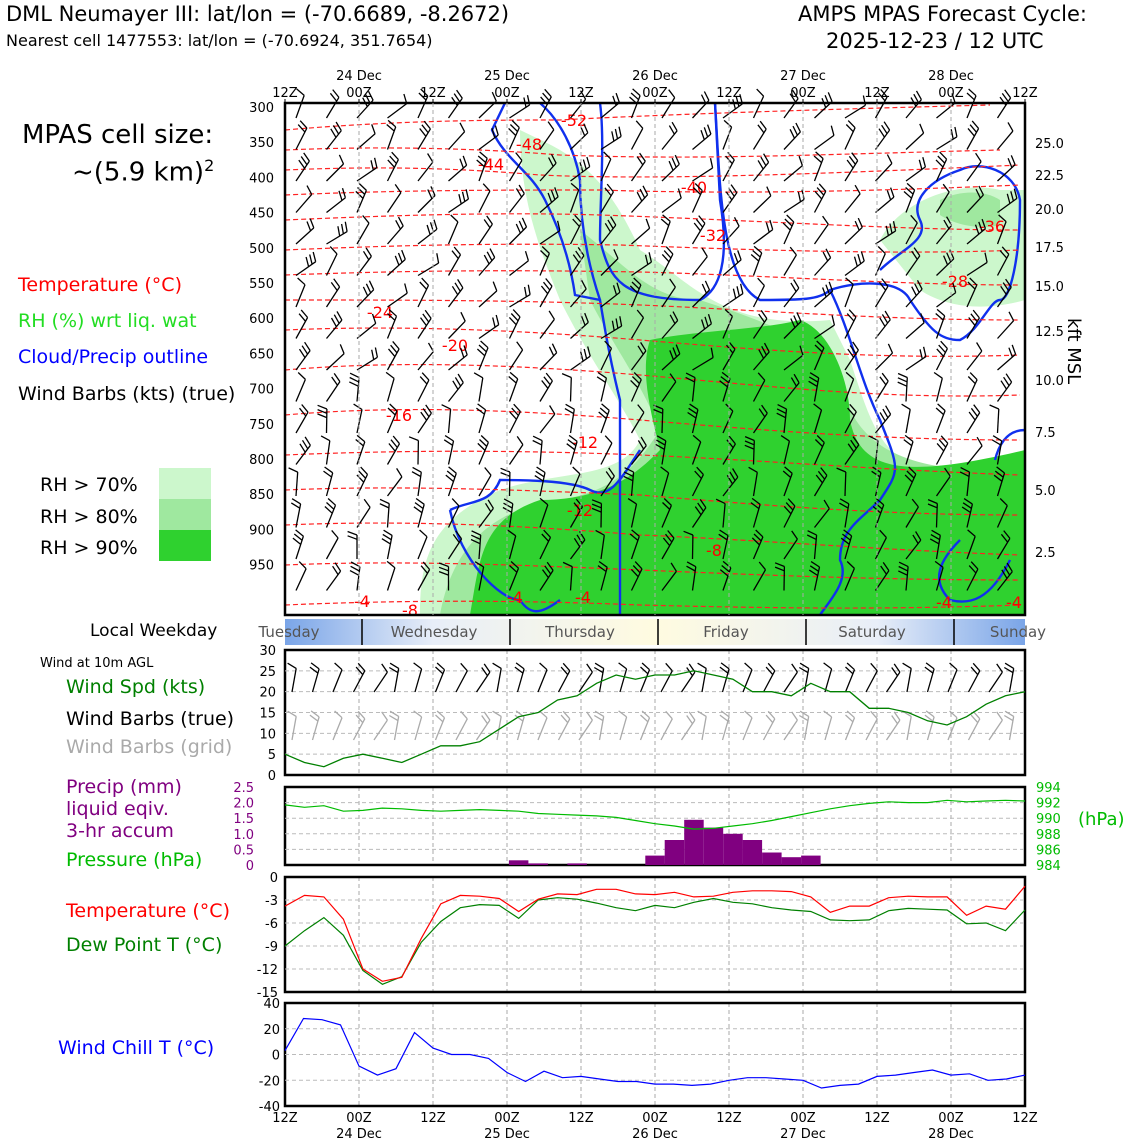 The height and width of the screenshot is (1140, 1140). Describe the element at coordinates (803, 76) in the screenshot. I see `top-date-label: 27 Dec` at that location.